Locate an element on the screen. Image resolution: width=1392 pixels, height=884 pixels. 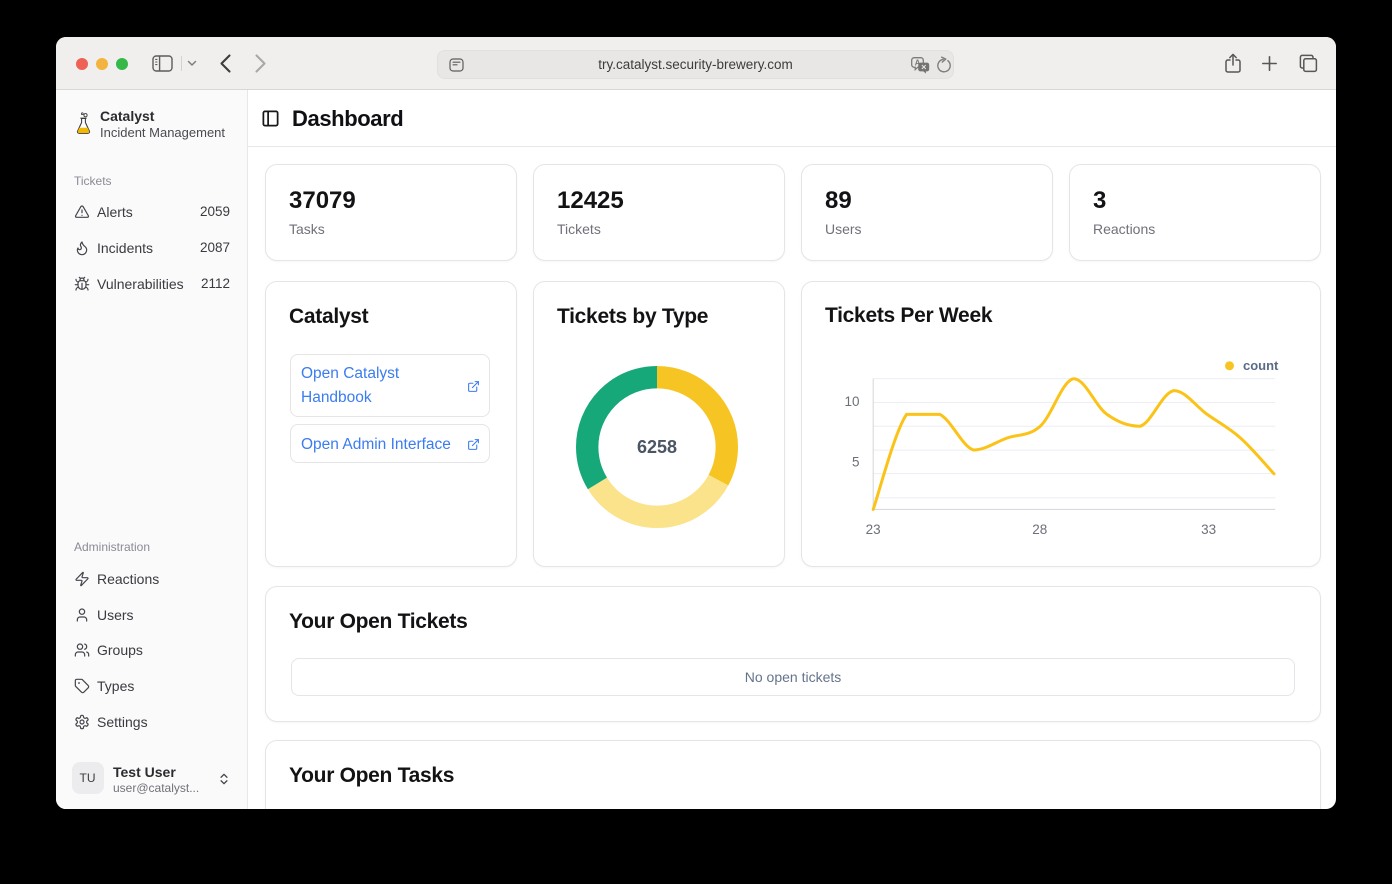
svg-text: 5 is located at coordinates (856, 462).